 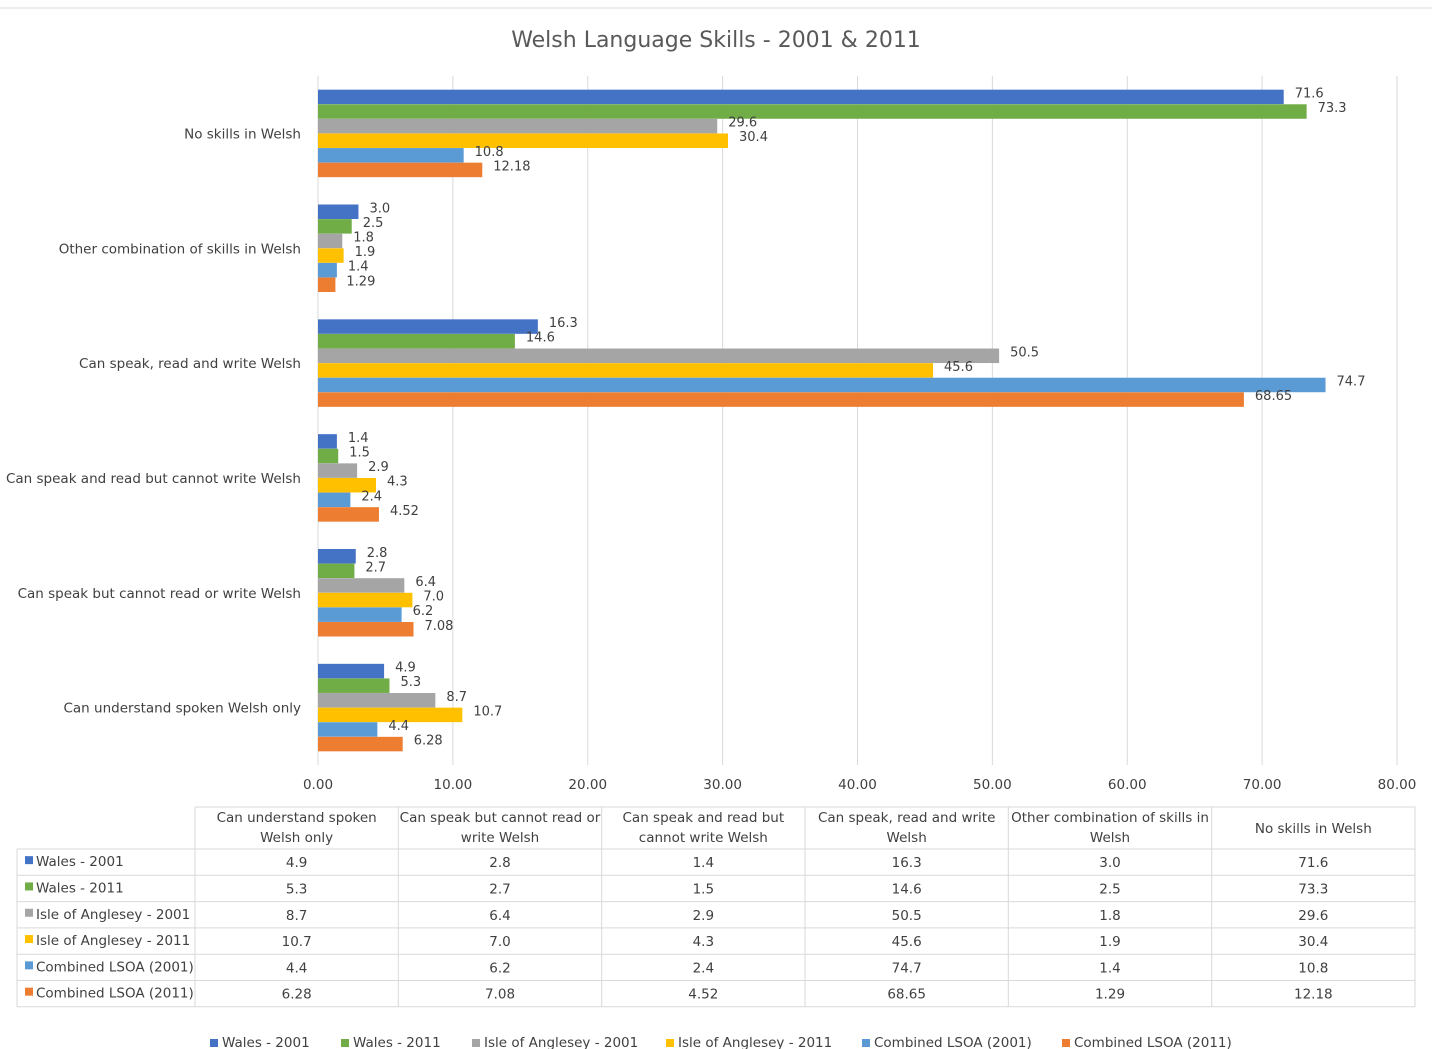 What do you see at coordinates (1313, 995) in the screenshot?
I see `table-cell: 12.18` at bounding box center [1313, 995].